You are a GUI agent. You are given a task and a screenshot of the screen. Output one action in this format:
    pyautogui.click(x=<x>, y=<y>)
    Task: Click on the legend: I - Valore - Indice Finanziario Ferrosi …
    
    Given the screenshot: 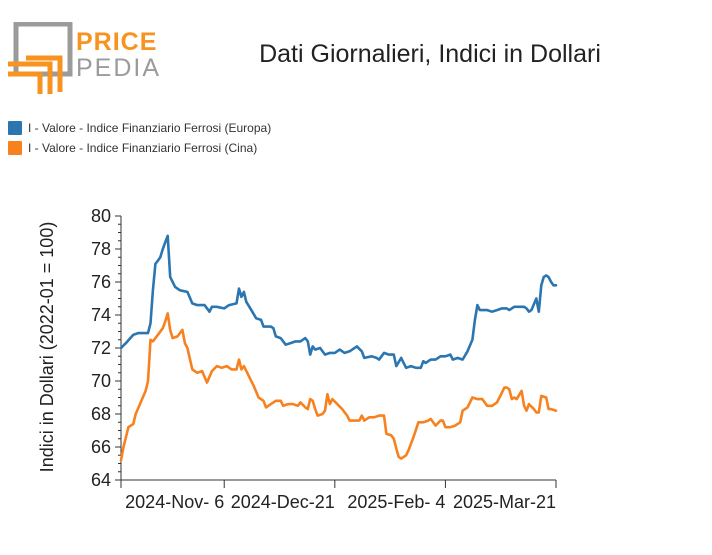 What is the action you would take?
    pyautogui.click(x=139, y=138)
    